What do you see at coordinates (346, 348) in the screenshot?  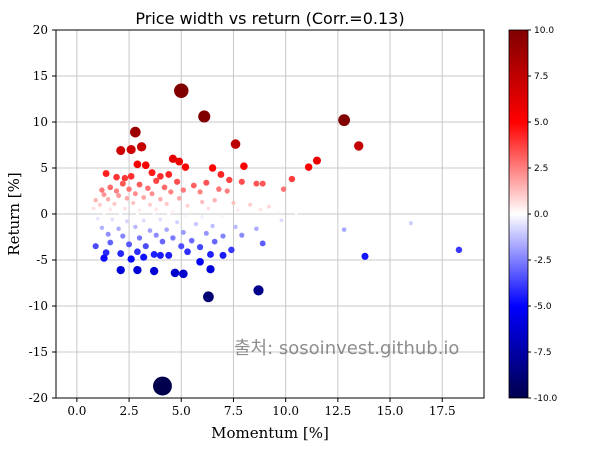 I see `watermark: 출처: sosoinvest.github.io` at bounding box center [346, 348].